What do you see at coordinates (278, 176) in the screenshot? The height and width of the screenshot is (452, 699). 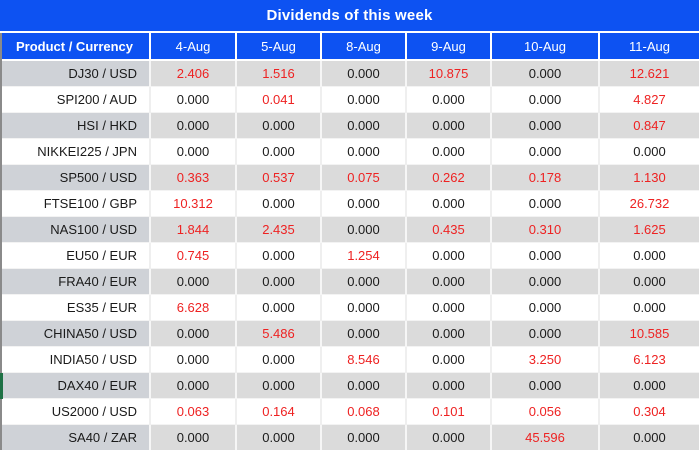 I see `dividend-value-cell: 0.537` at bounding box center [278, 176].